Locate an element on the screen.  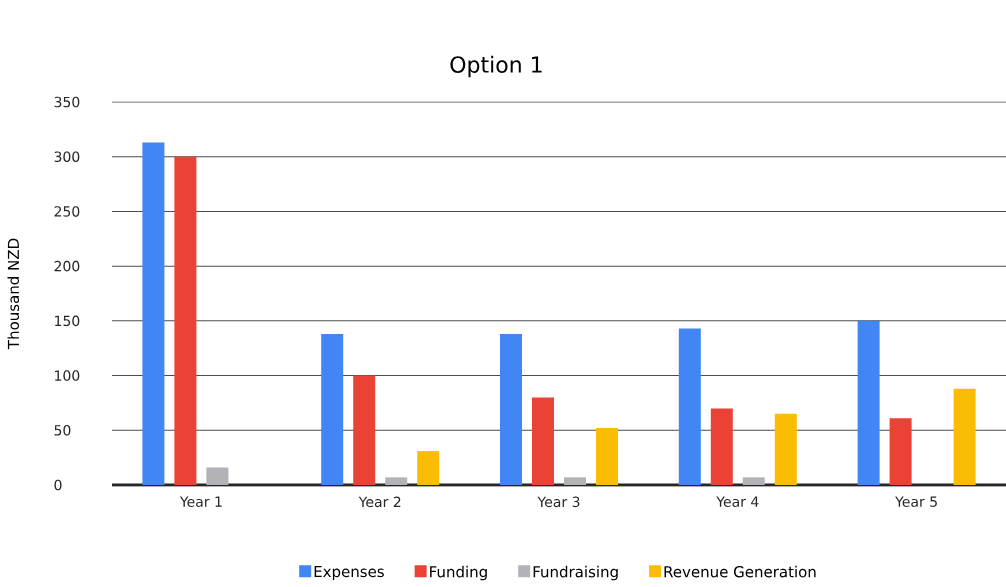
y-axis-title: Thousand NZD is located at coordinates (13, 294).